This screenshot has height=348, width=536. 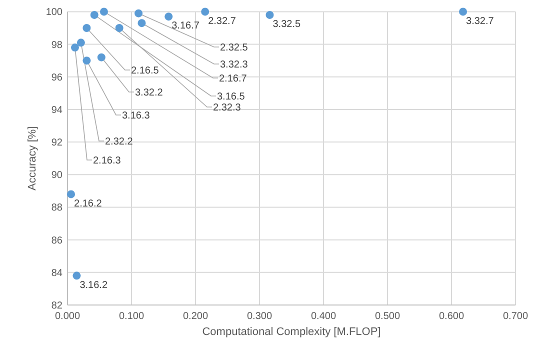 What do you see at coordinates (57, 143) in the screenshot?
I see `y-tick-label: 92` at bounding box center [57, 143].